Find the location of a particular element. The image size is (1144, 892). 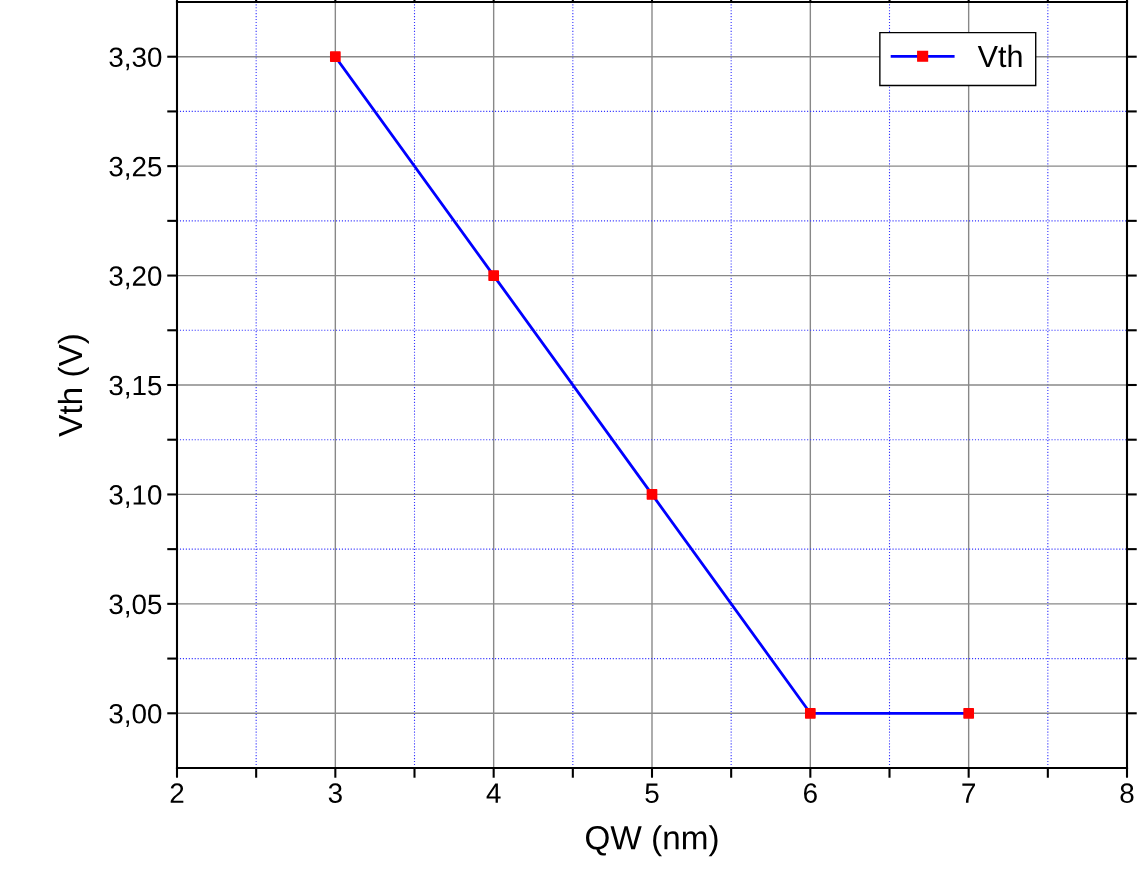

x-tick-label: 8 is located at coordinates (1127, 793).